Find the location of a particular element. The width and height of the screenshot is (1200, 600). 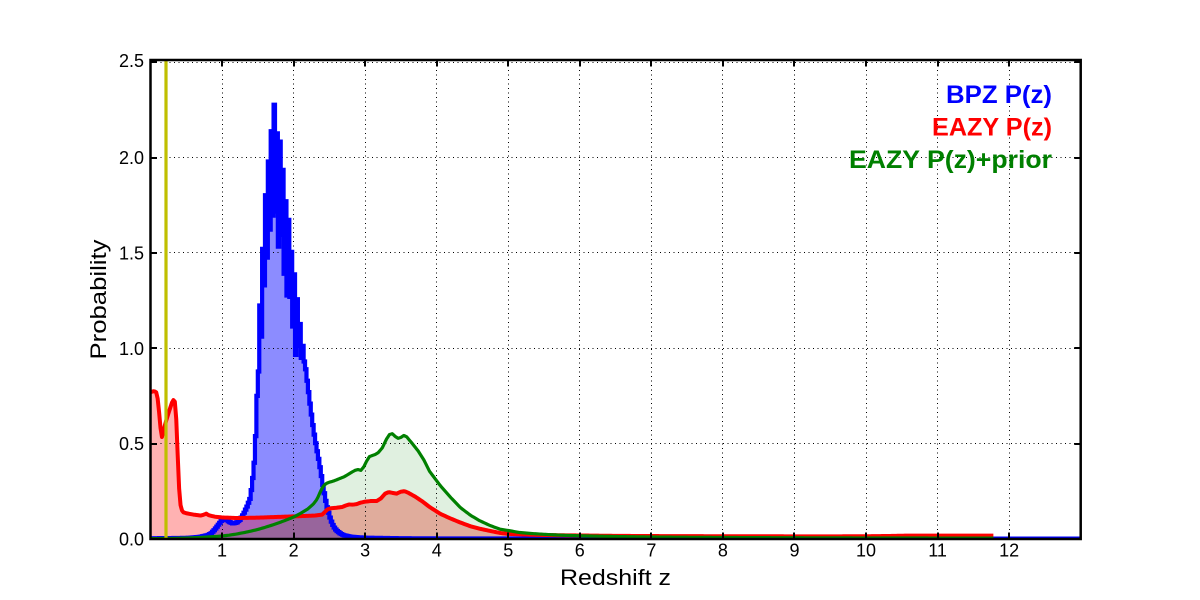

svg-text: 7 is located at coordinates (651, 551).